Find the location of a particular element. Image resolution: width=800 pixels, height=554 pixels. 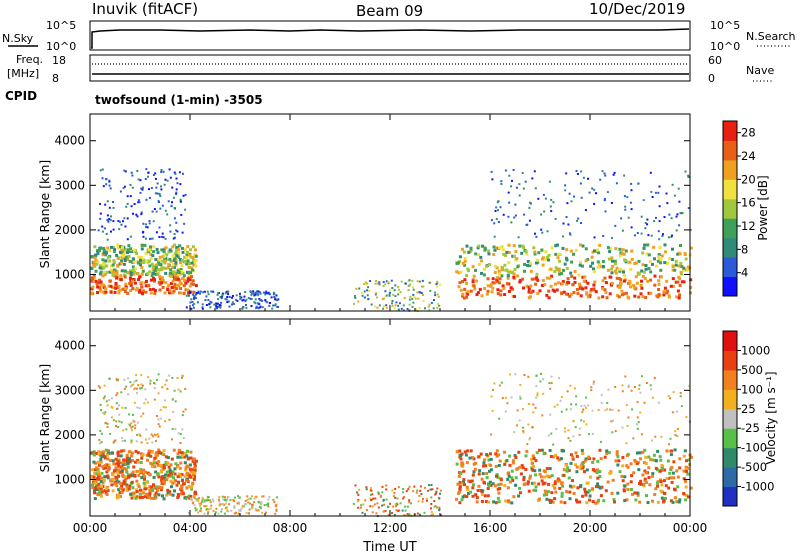

station-title: Inuvik (fitACF) is located at coordinates (145, 9).